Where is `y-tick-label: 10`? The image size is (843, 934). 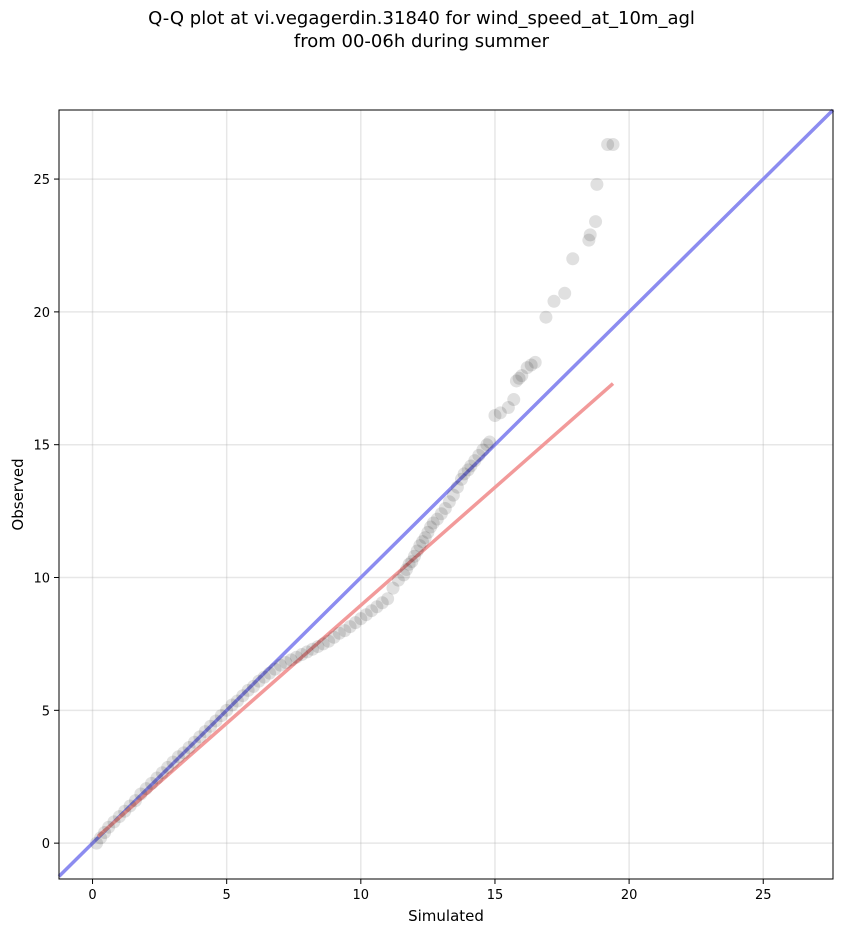 y-tick-label: 10 is located at coordinates (41, 579).